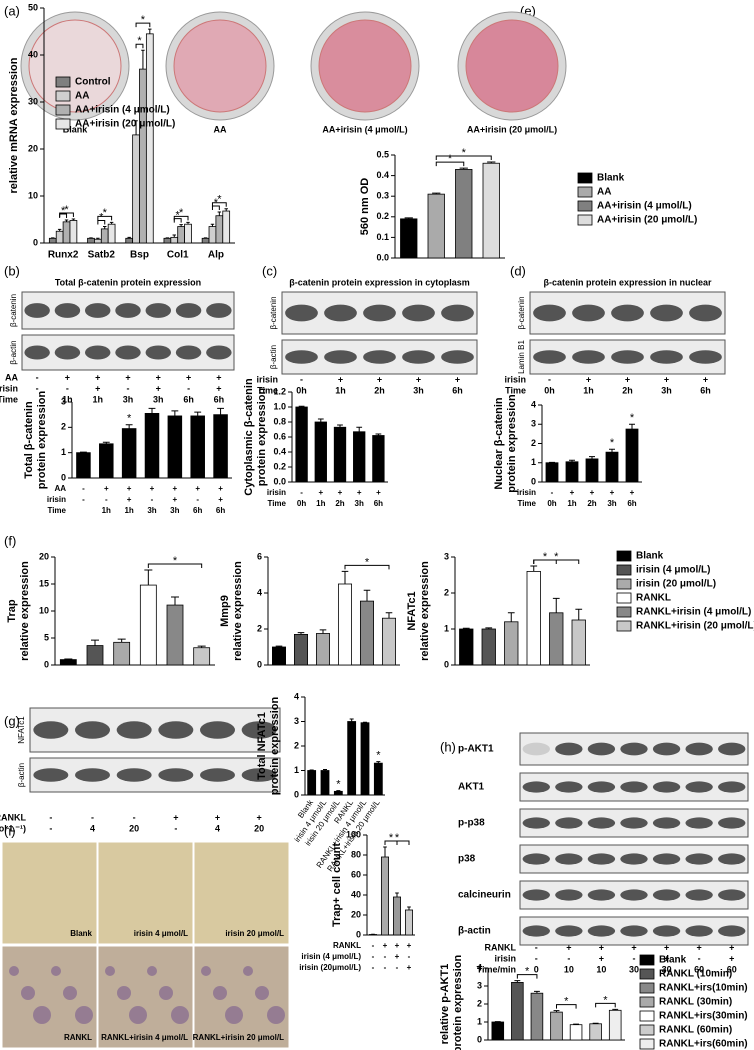  Describe the element at coordinates (262, 437) in the screenshot. I see `y-axis-title: protein expression` at that location.